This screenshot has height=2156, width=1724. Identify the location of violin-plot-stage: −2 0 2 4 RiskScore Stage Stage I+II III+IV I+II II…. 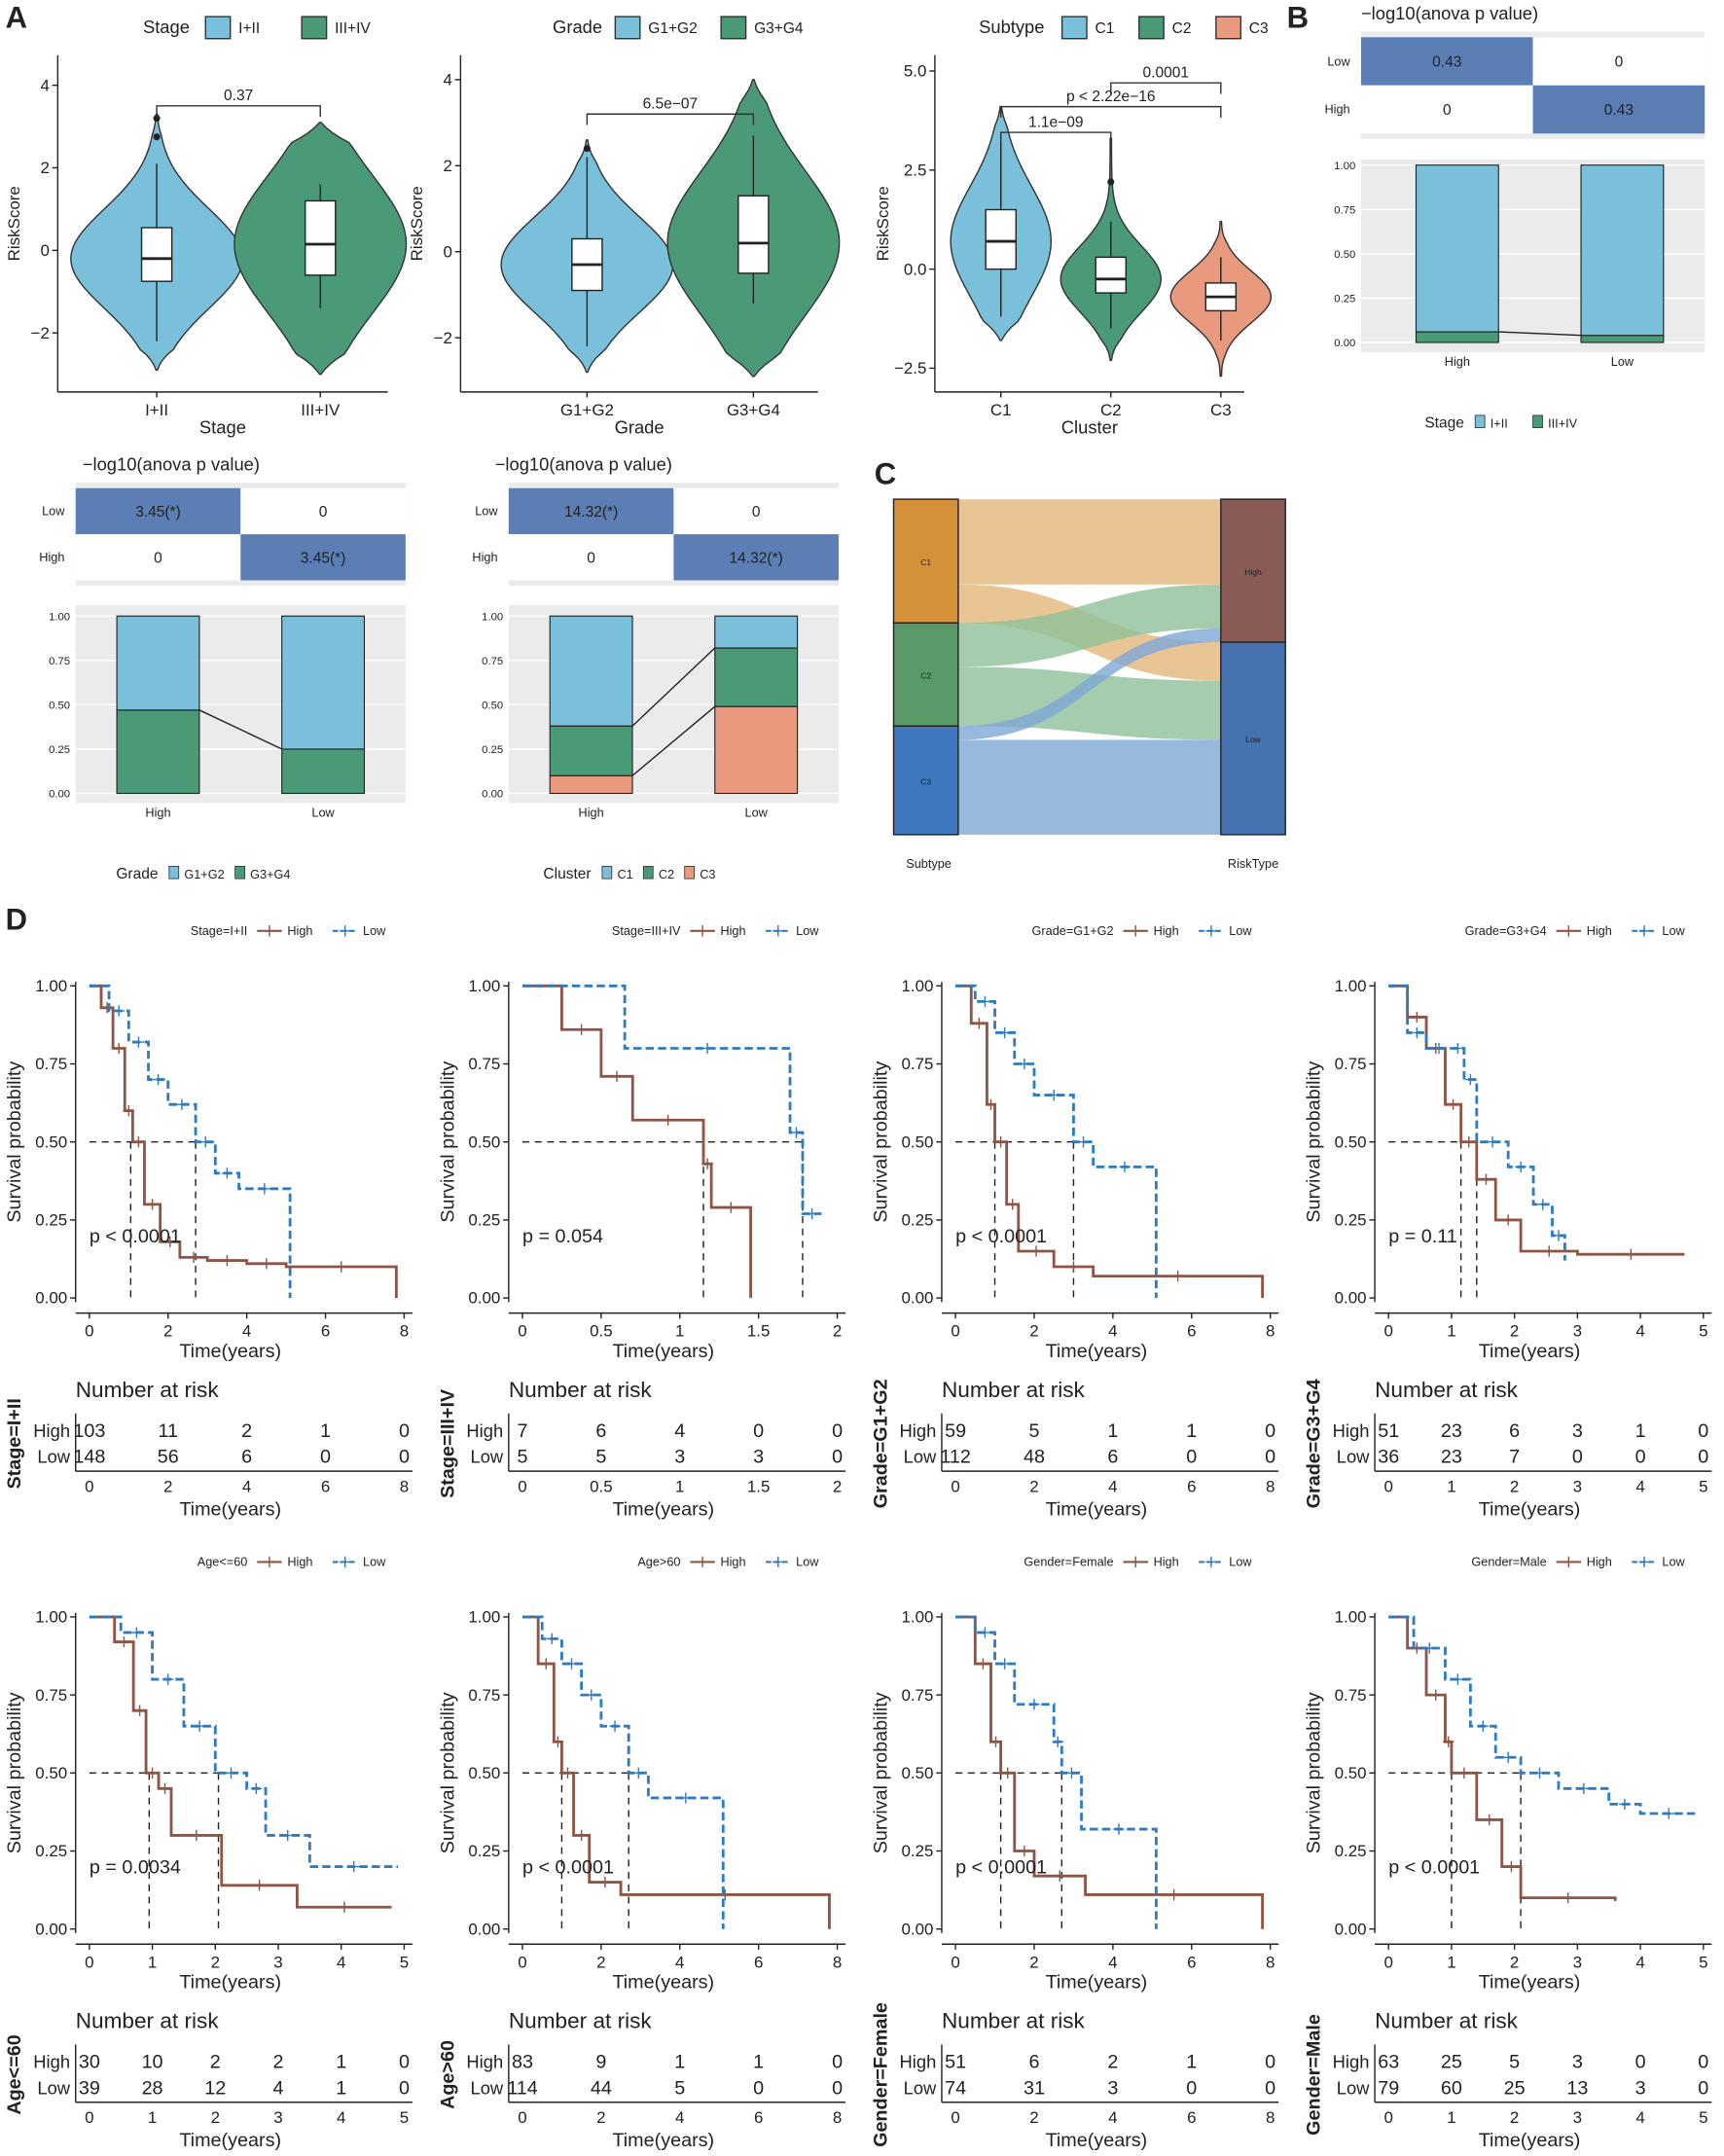
(206, 226).